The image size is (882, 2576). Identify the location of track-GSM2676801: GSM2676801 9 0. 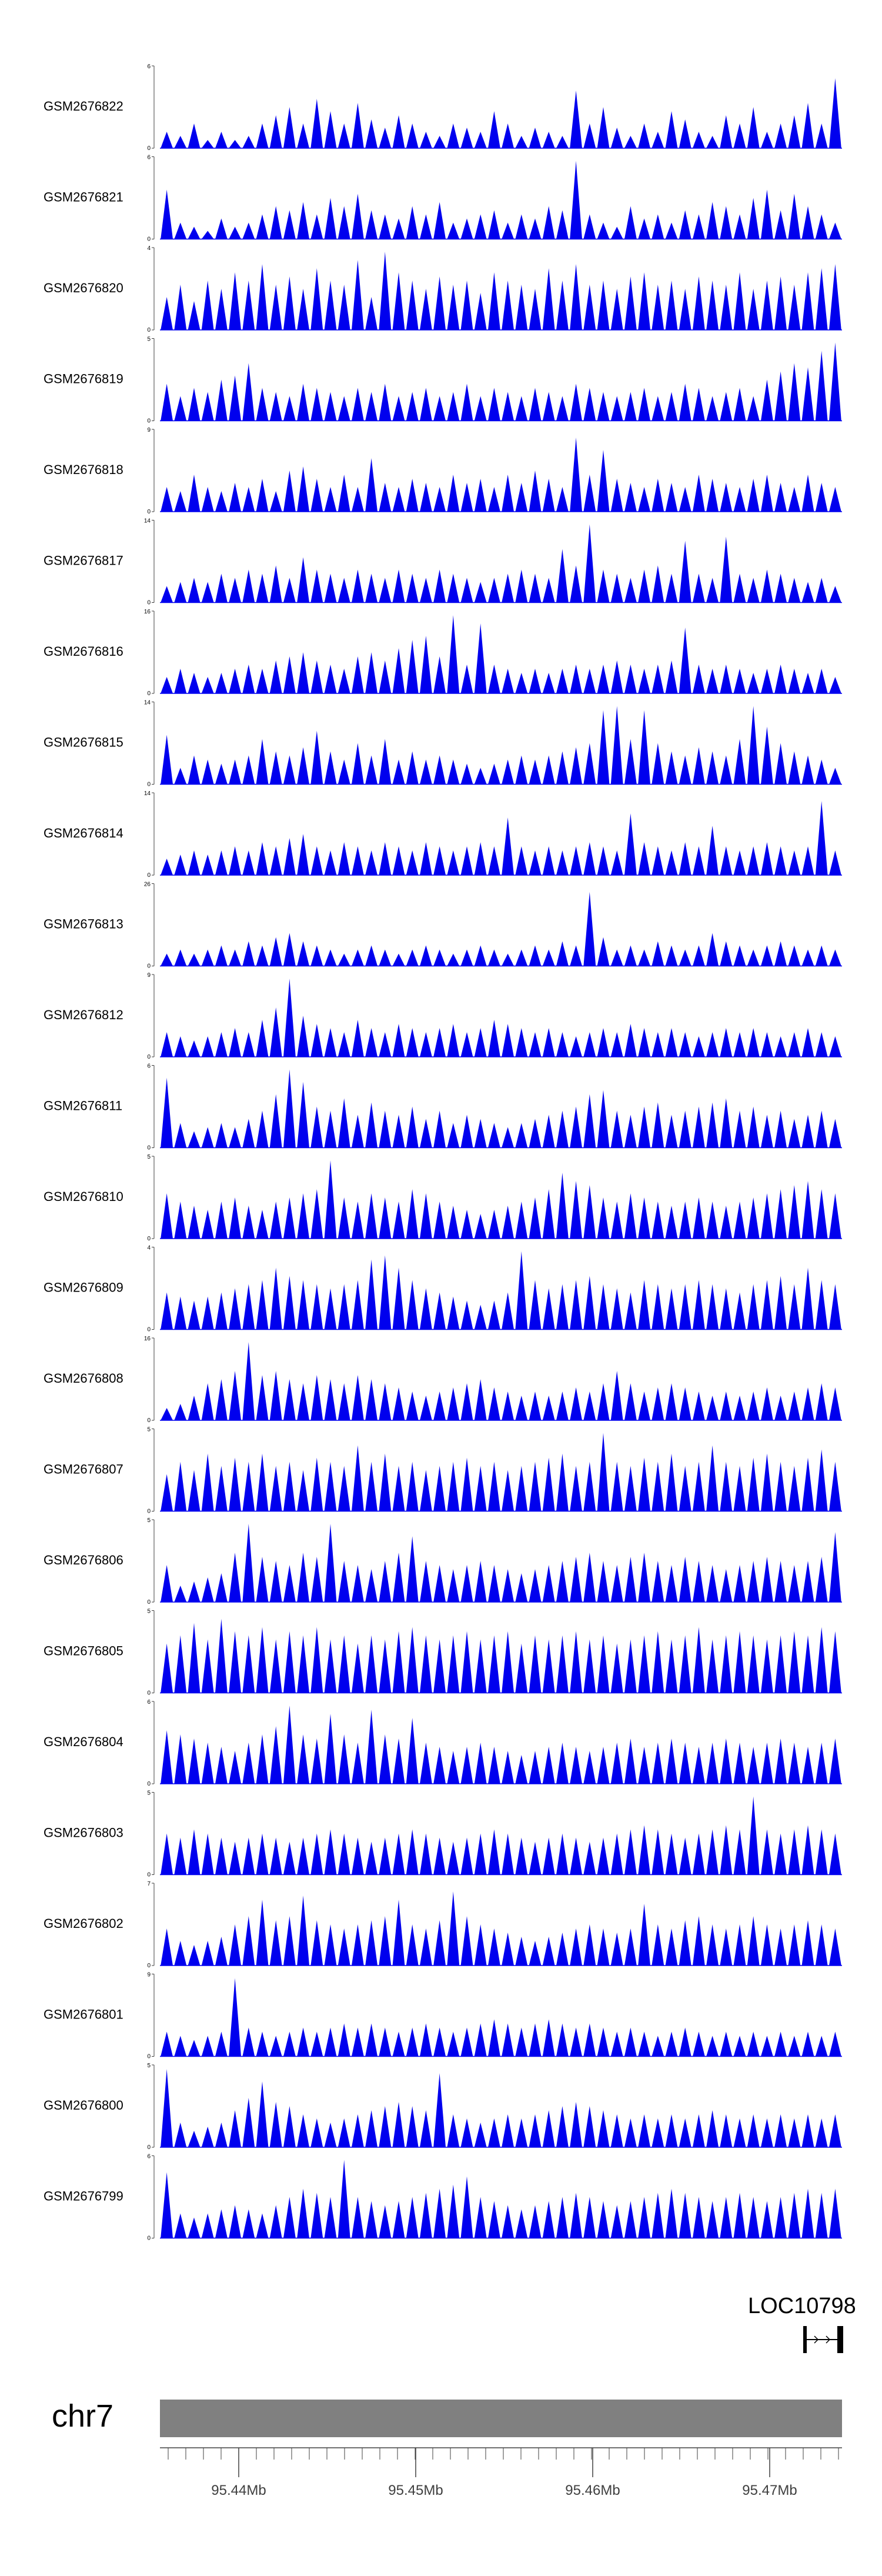
(443, 2016).